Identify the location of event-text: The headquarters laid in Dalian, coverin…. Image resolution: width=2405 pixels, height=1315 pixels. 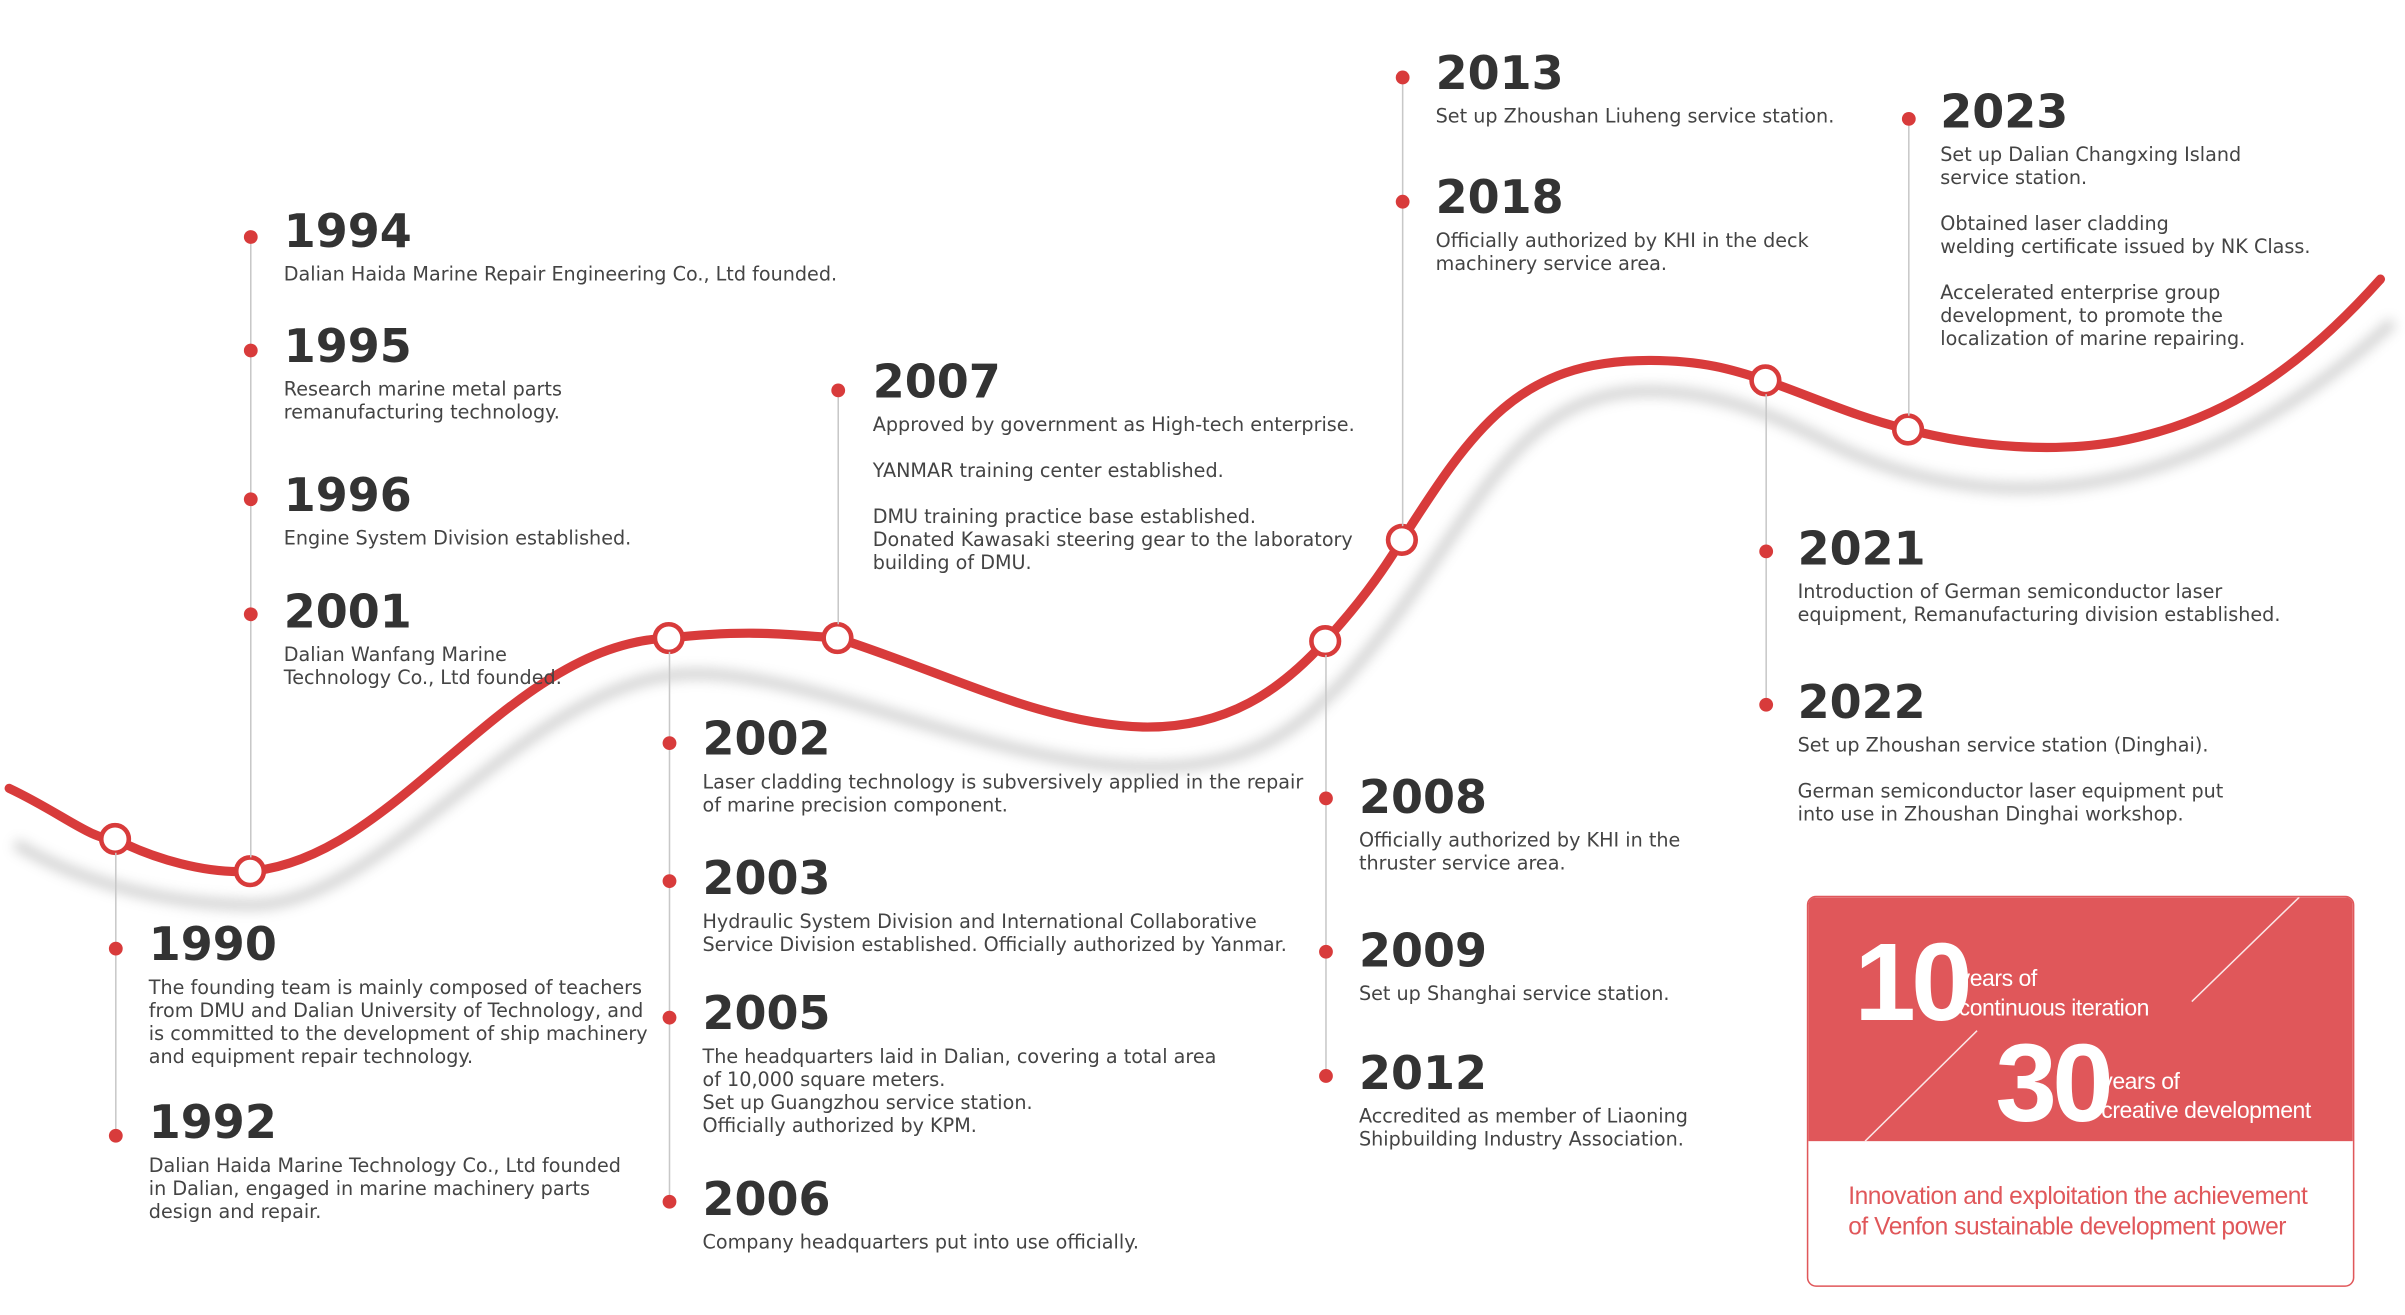
(959, 1090).